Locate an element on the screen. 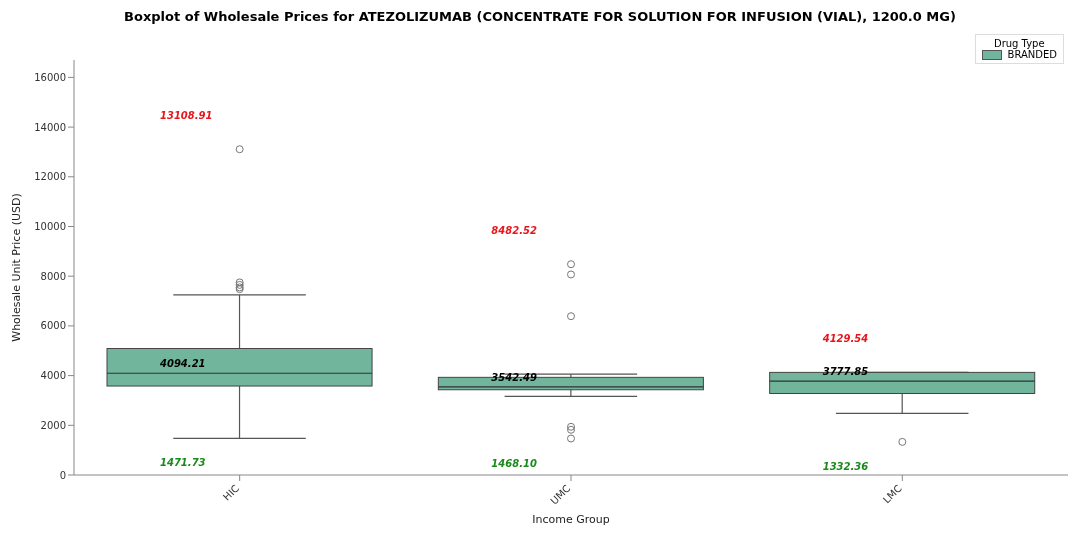 The image size is (1080, 537). y-axis-title: Wholesale Unit Price (USD) is located at coordinates (16, 267).